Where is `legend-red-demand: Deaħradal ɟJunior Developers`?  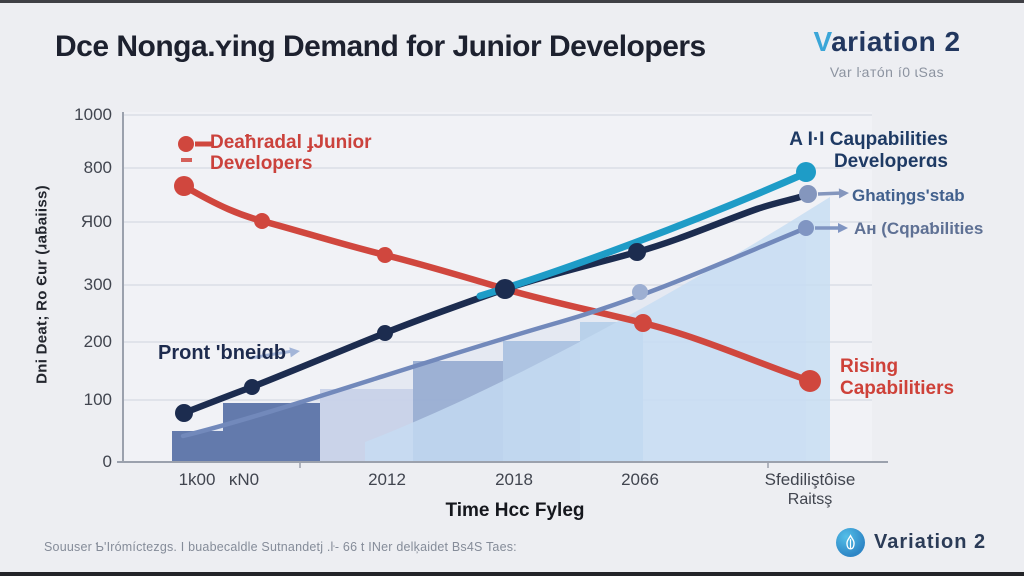
legend-red-demand: Deaħradal ɟJunior Developers is located at coordinates (291, 153).